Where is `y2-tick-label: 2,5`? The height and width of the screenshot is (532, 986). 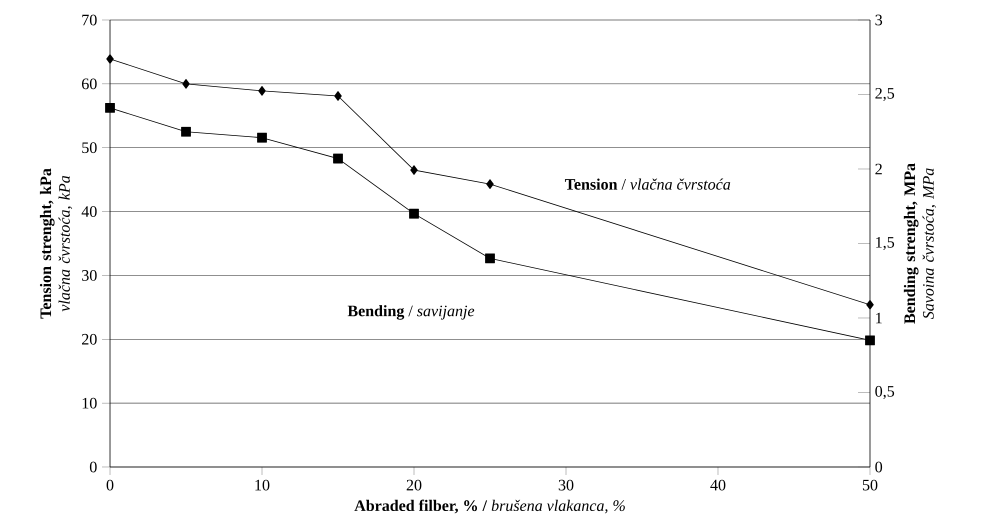 y2-tick-label: 2,5 is located at coordinates (884, 95).